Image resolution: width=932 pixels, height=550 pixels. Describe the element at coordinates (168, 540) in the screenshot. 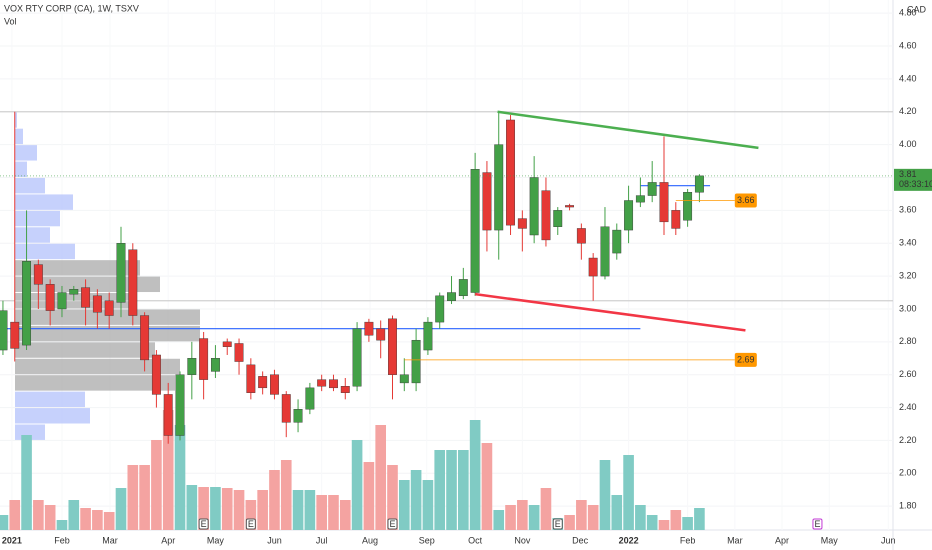

I see `x-tick-label: Apr` at that location.